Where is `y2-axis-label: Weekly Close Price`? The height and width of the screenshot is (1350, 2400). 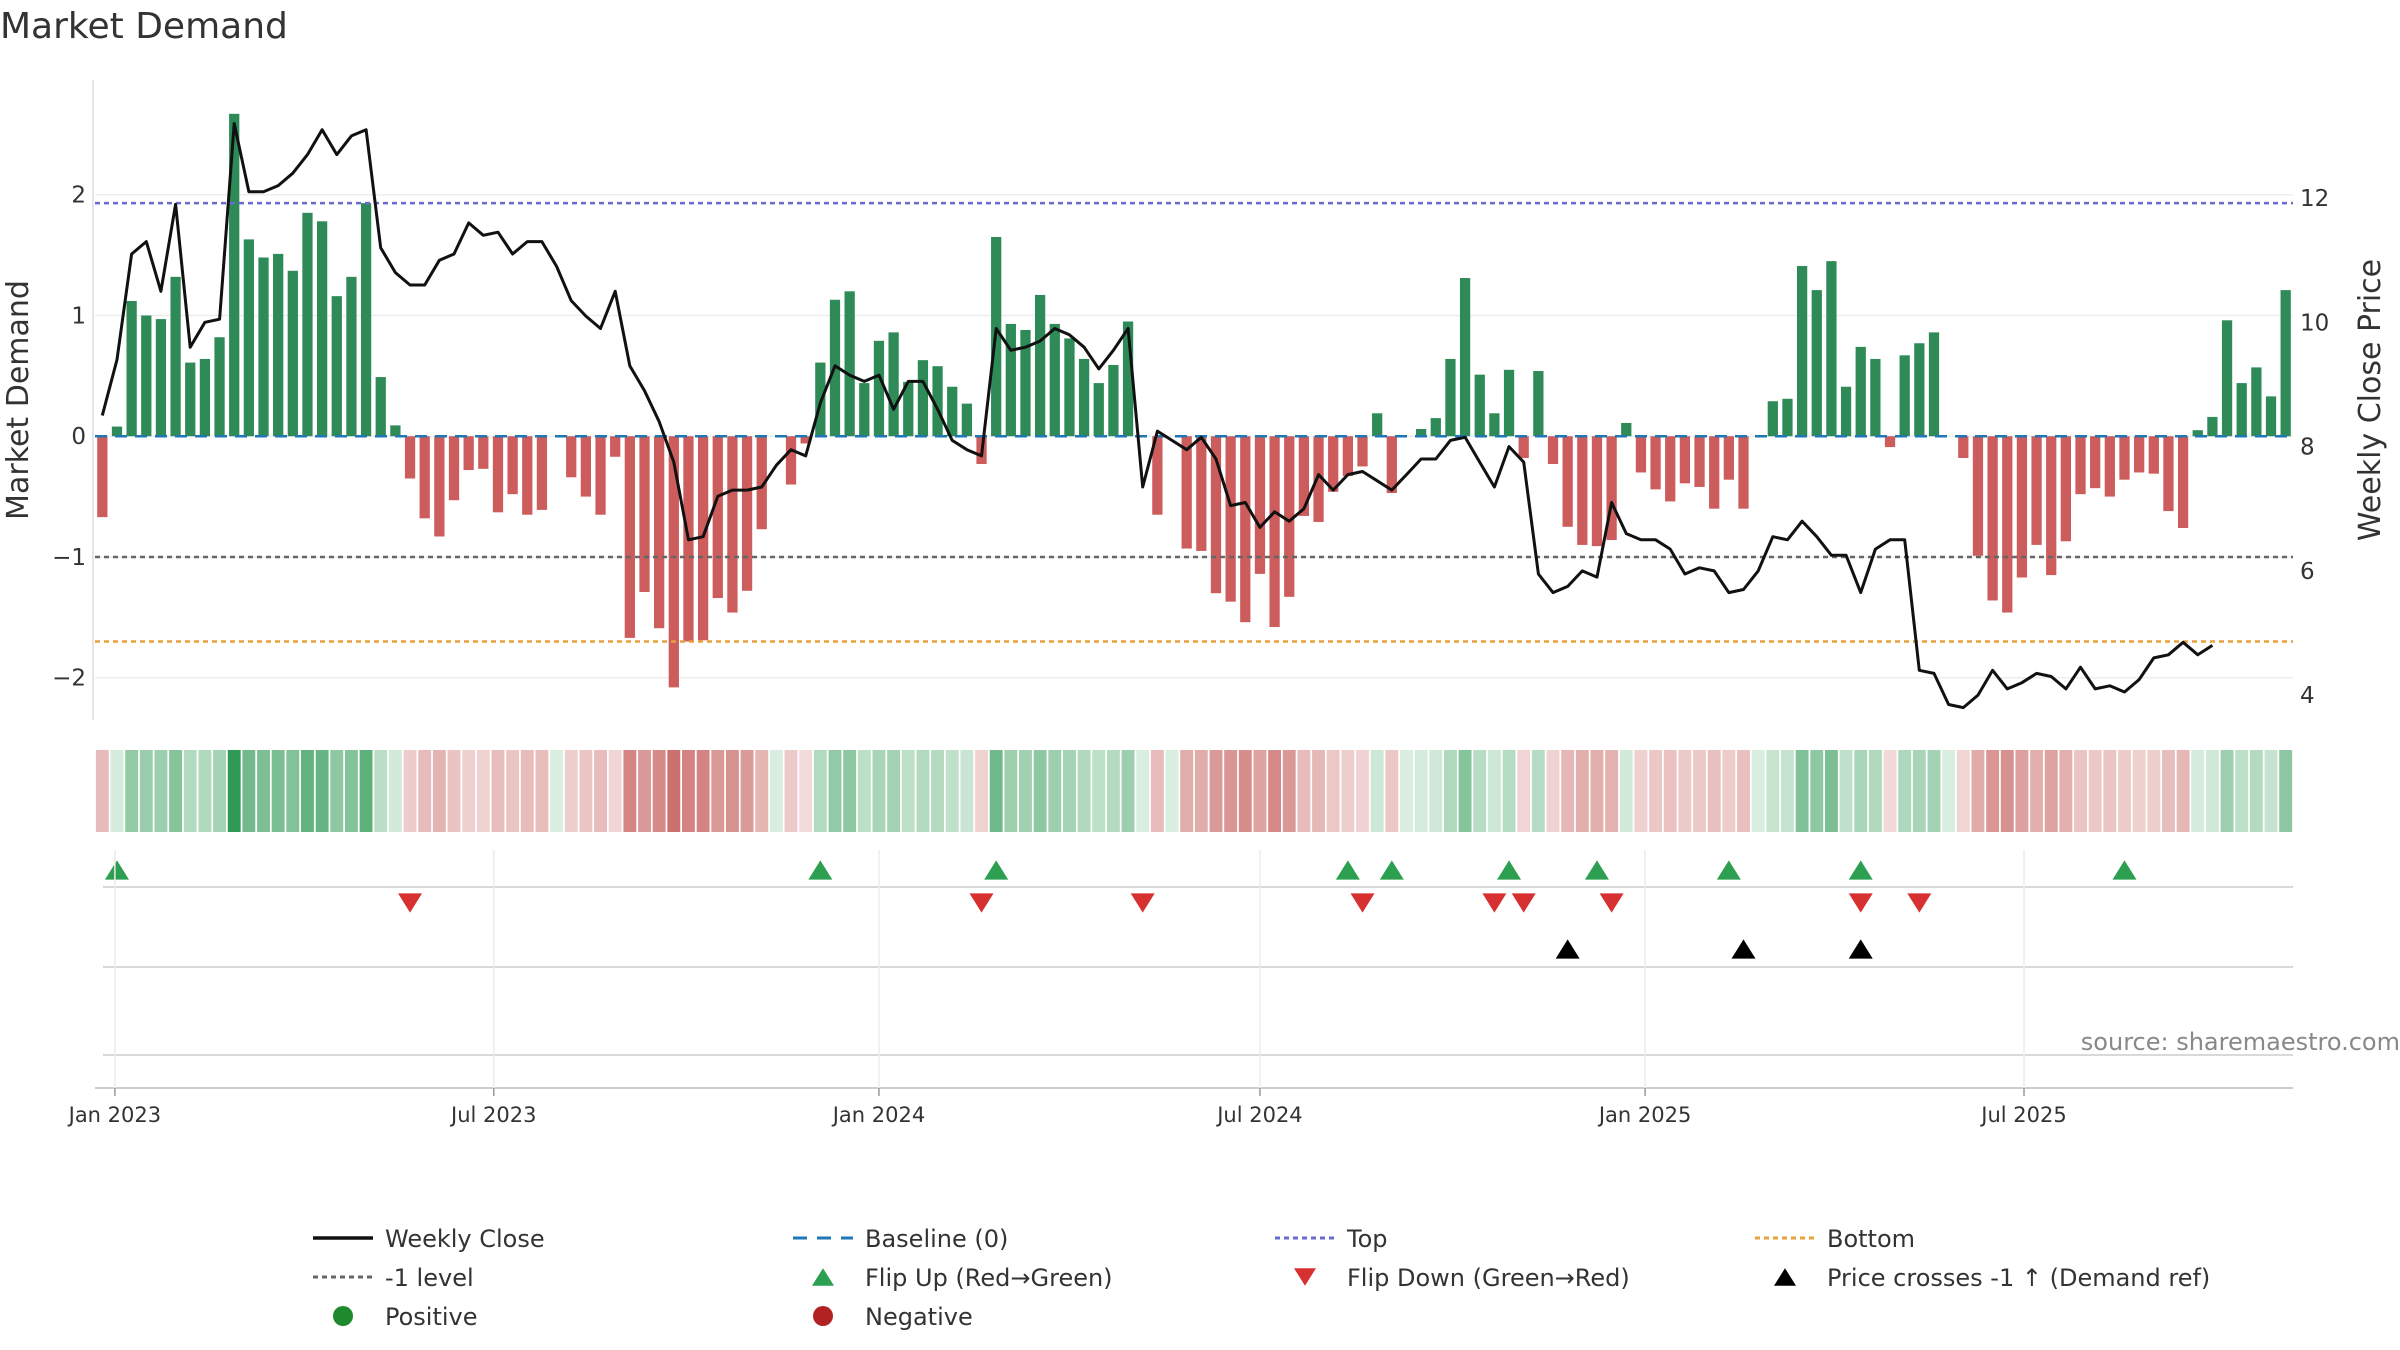
y2-axis-label: Weekly Close Price is located at coordinates (2370, 400).